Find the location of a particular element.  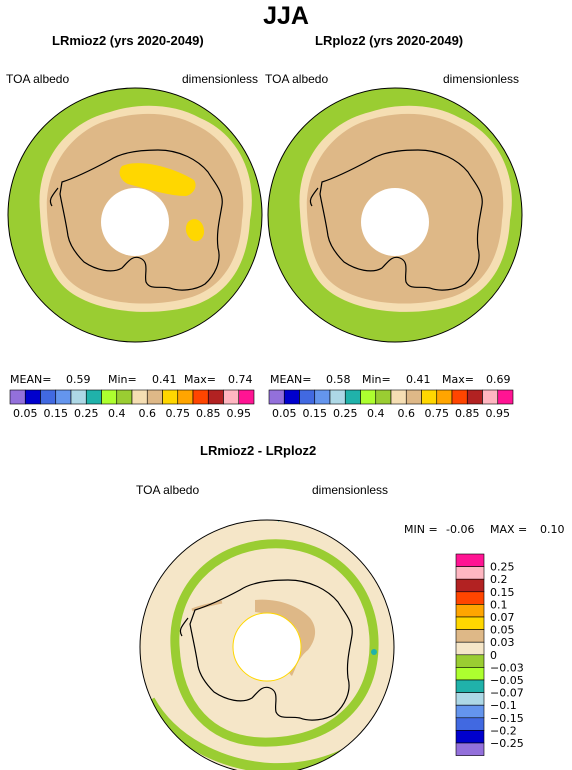

panel1-mean-value: 0.59 is located at coordinates (78, 379).